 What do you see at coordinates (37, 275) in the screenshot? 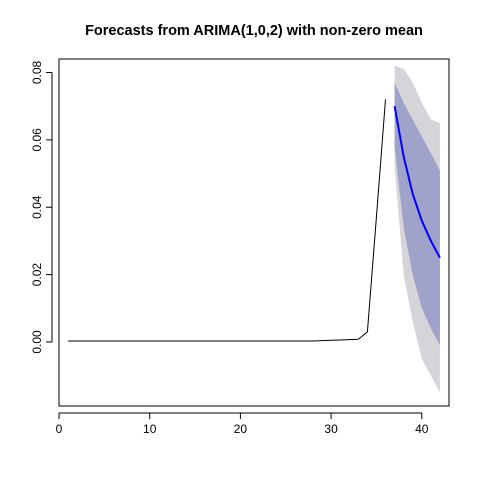
I see `y-tick-label: 0.02` at bounding box center [37, 275].